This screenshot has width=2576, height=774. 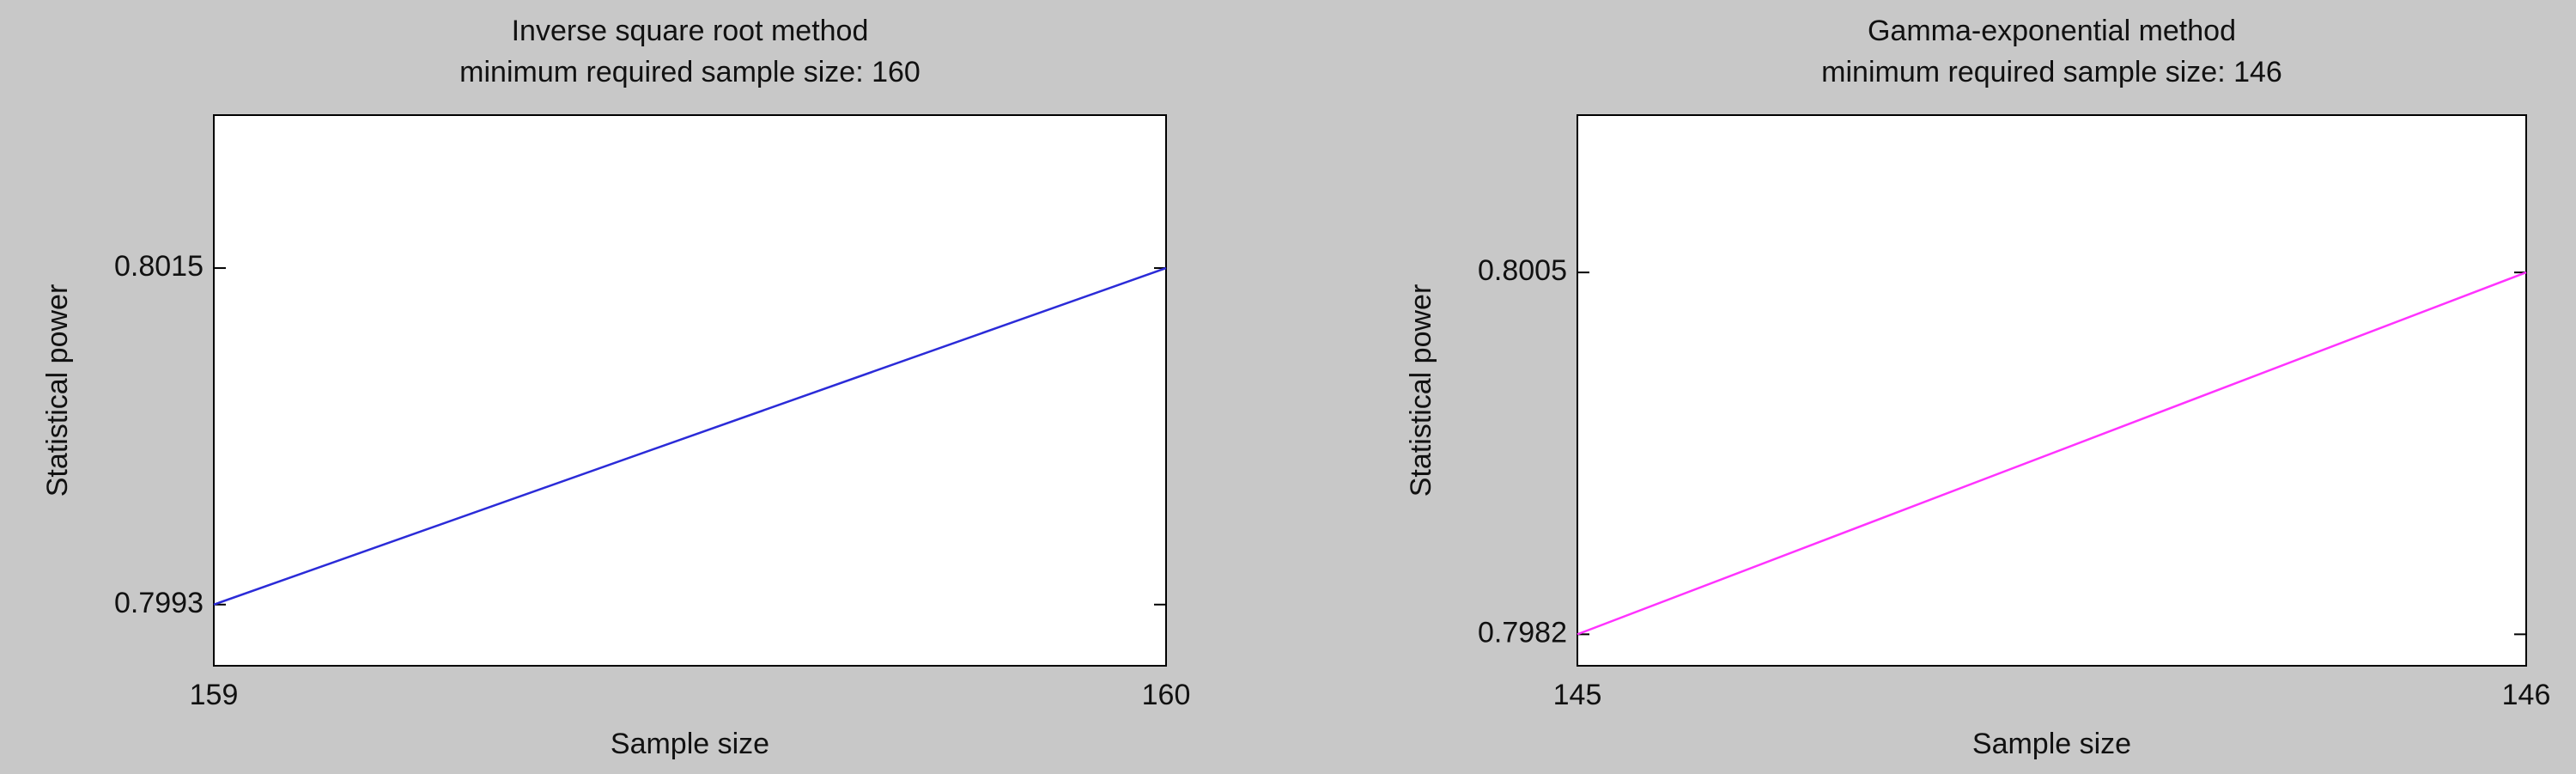 I want to click on chart-title: Gamma-exponential method, so click(x=2052, y=31).